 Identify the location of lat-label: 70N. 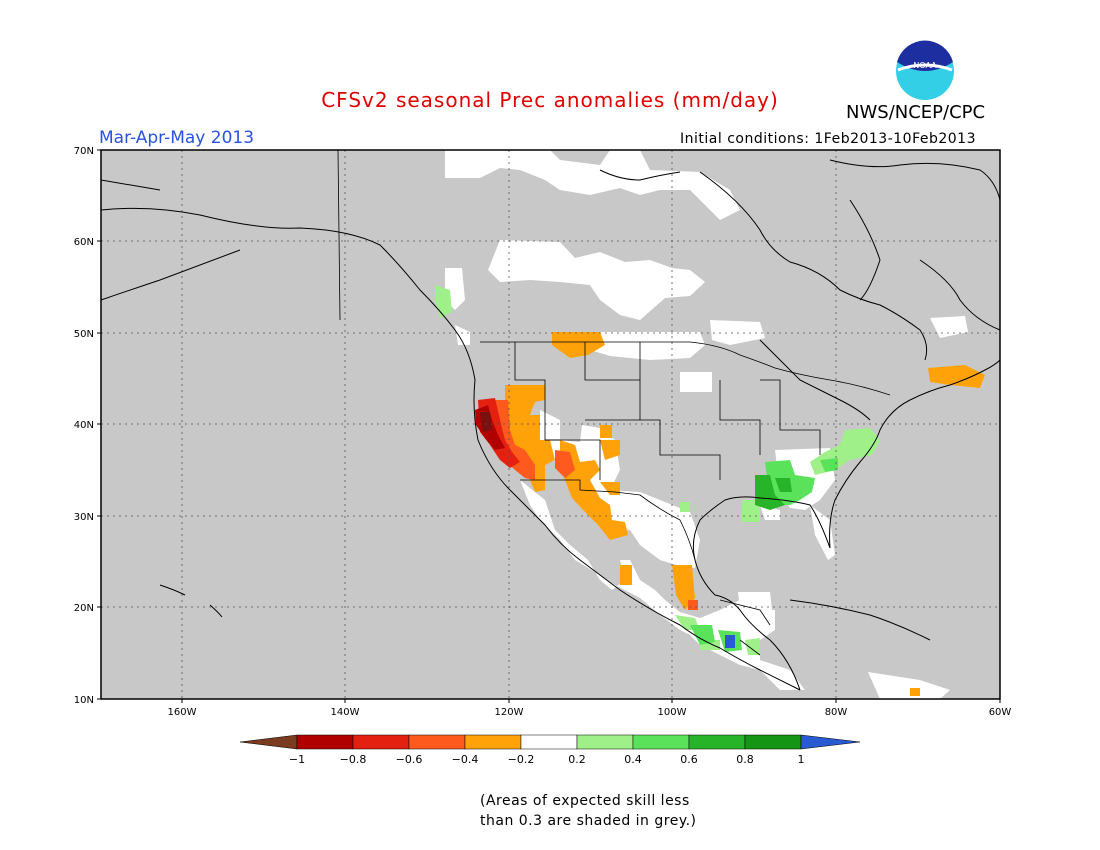
(84, 151).